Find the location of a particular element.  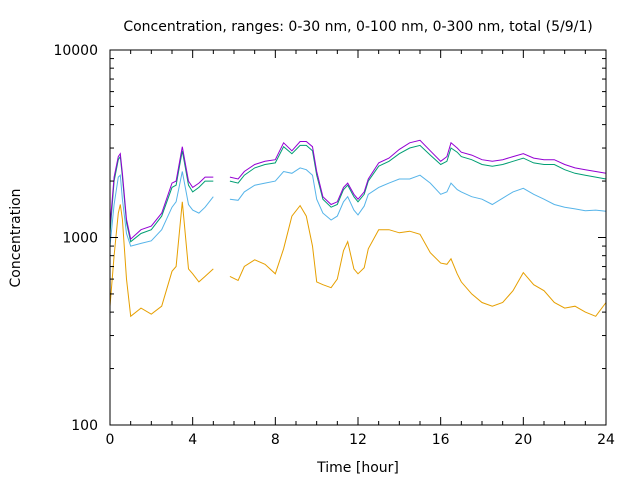

x-tick-label: 24 is located at coordinates (606, 440).